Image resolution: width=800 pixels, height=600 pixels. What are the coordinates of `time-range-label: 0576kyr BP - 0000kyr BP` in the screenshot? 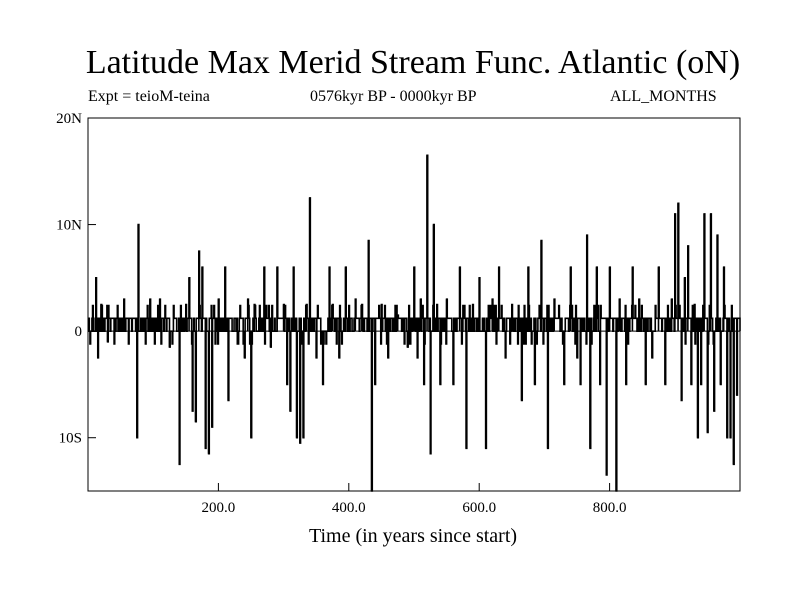 It's located at (393, 96).